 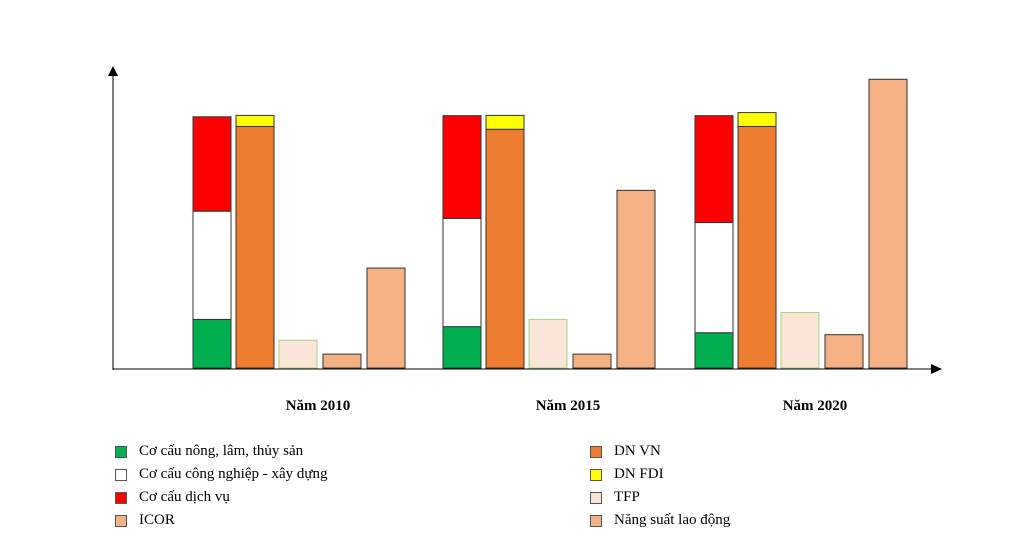 I want to click on legend-swatch-labor, so click(x=596, y=520).